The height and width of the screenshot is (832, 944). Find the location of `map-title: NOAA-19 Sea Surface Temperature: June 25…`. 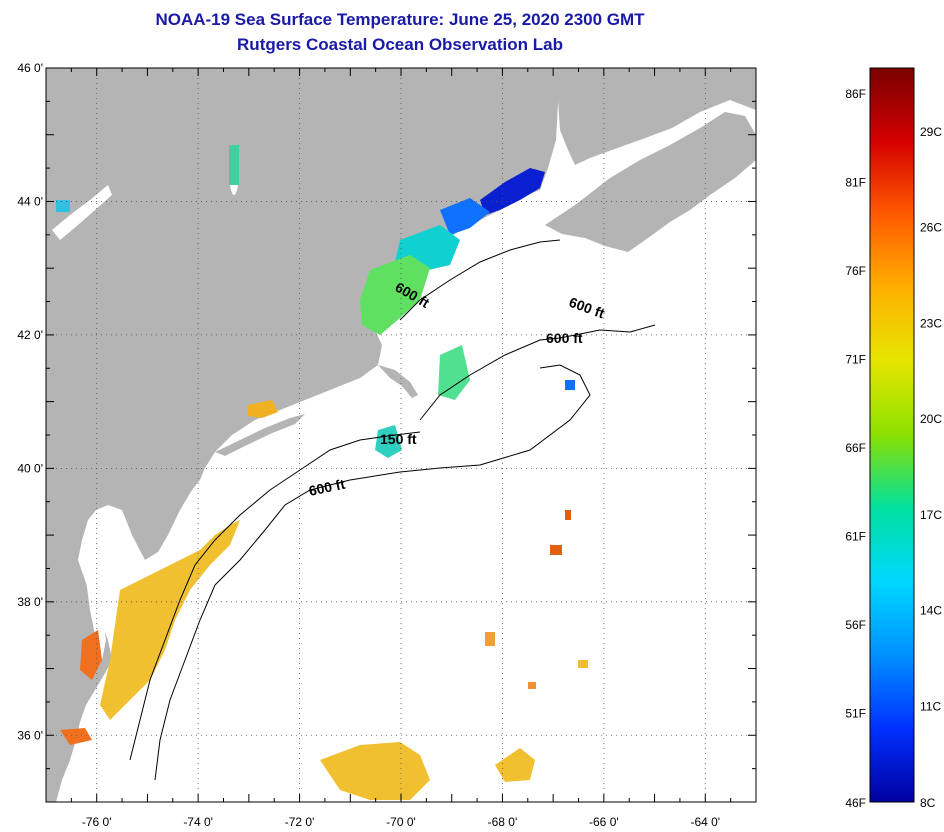

map-title: NOAA-19 Sea Surface Temperature: June 25… is located at coordinates (400, 19).